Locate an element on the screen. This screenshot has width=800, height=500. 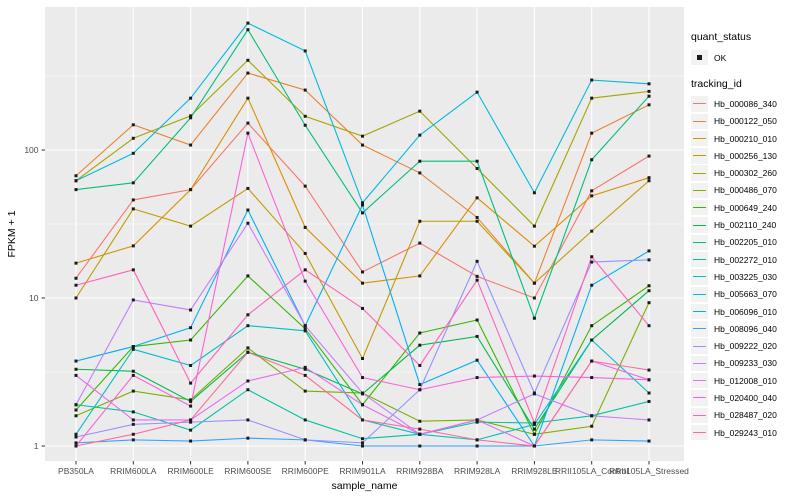
x-tick-label: PB350LA is located at coordinates (76, 471).